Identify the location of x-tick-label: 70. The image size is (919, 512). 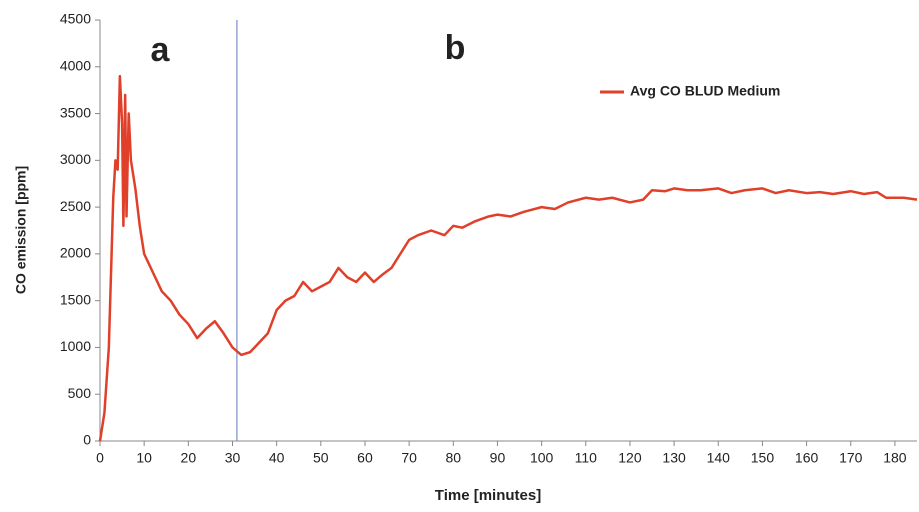
(409, 458).